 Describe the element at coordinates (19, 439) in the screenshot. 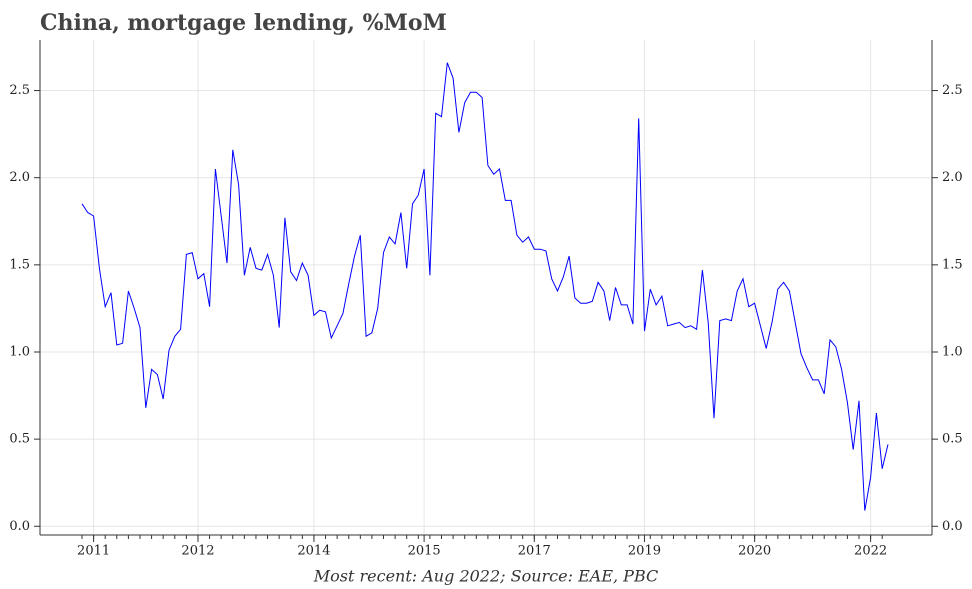

I see `y-tick-label: 0.5` at that location.